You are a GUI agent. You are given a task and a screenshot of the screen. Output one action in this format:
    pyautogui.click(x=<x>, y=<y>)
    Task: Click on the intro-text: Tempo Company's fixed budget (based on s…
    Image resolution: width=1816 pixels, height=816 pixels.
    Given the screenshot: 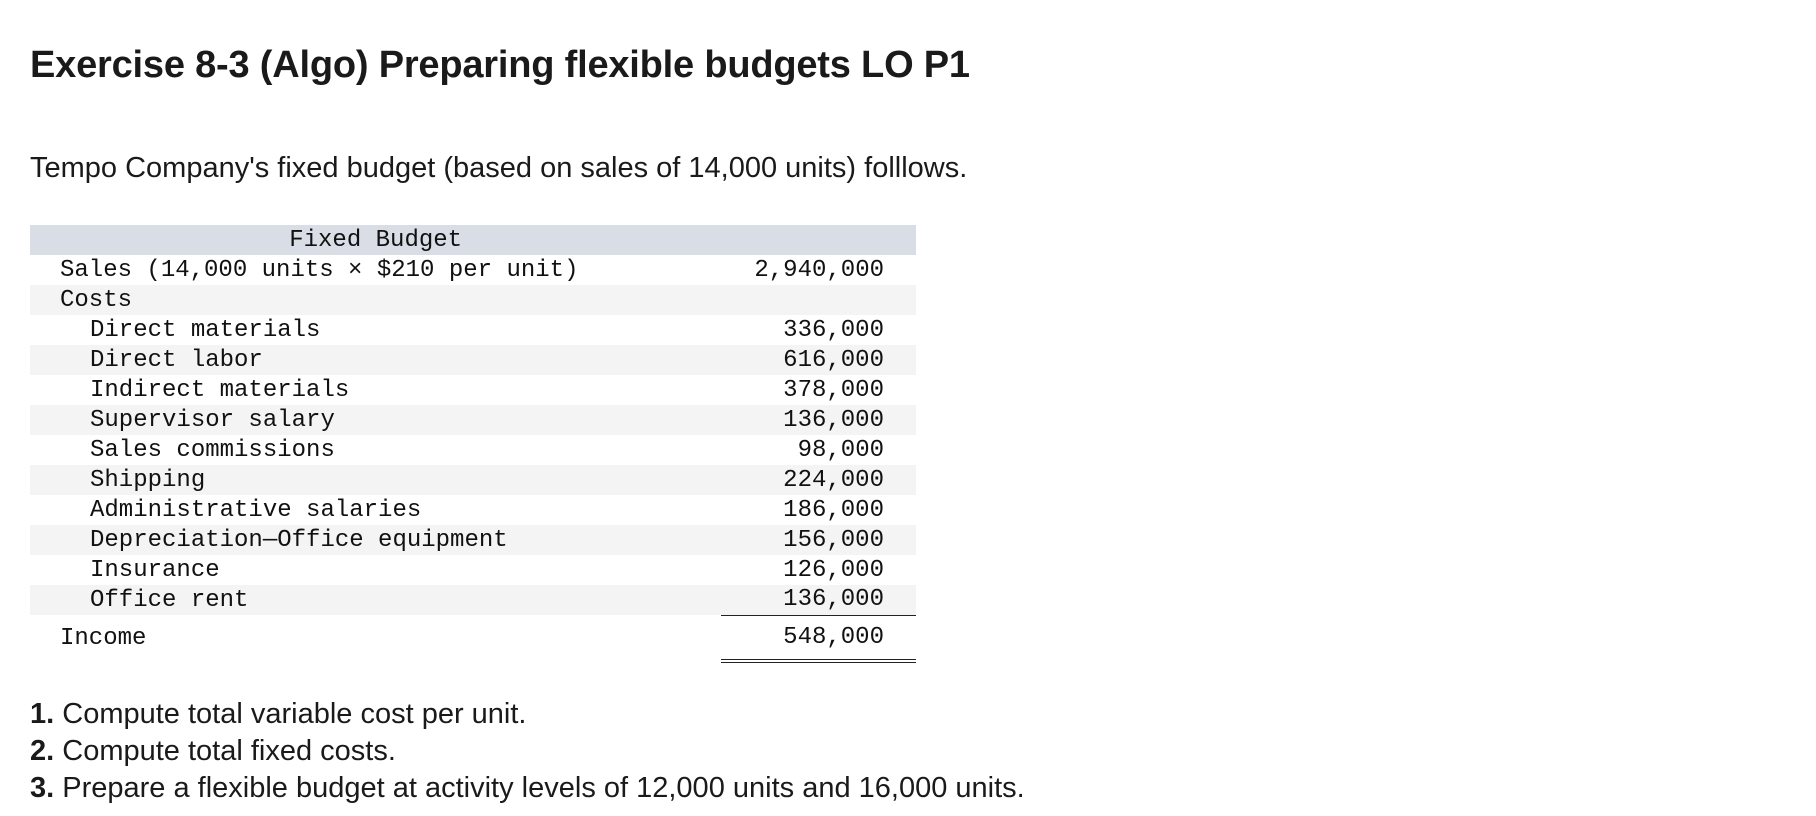 What is the action you would take?
    pyautogui.click(x=499, y=168)
    